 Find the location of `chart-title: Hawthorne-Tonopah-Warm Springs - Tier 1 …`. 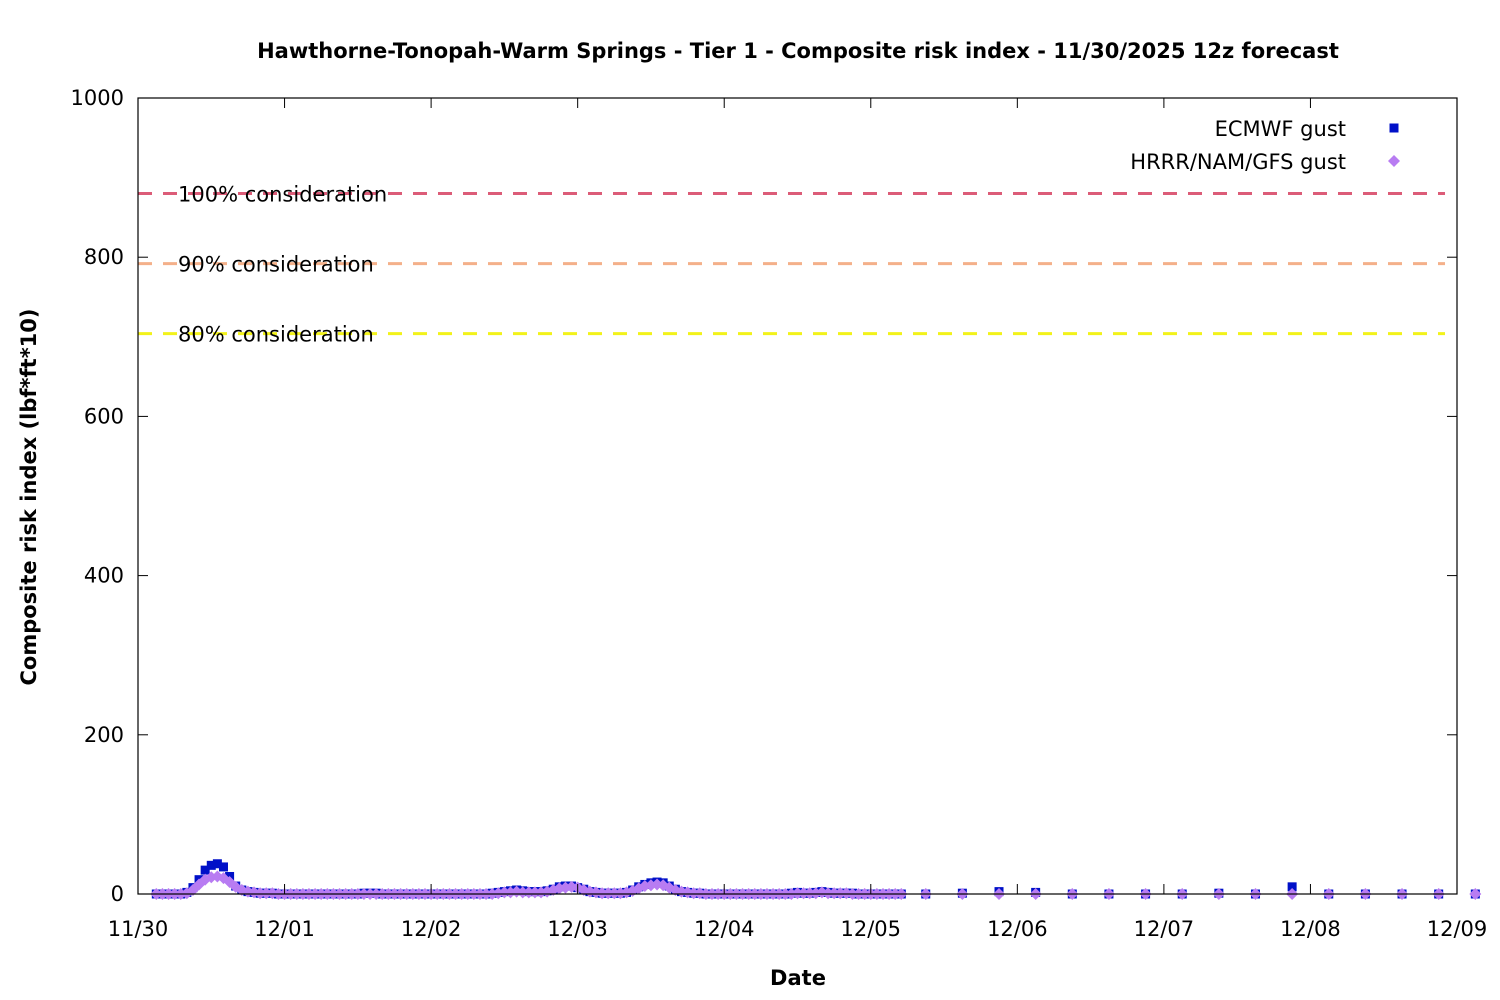

chart-title: Hawthorne-Tonopah-Warm Springs - Tier 1 … is located at coordinates (798, 51).